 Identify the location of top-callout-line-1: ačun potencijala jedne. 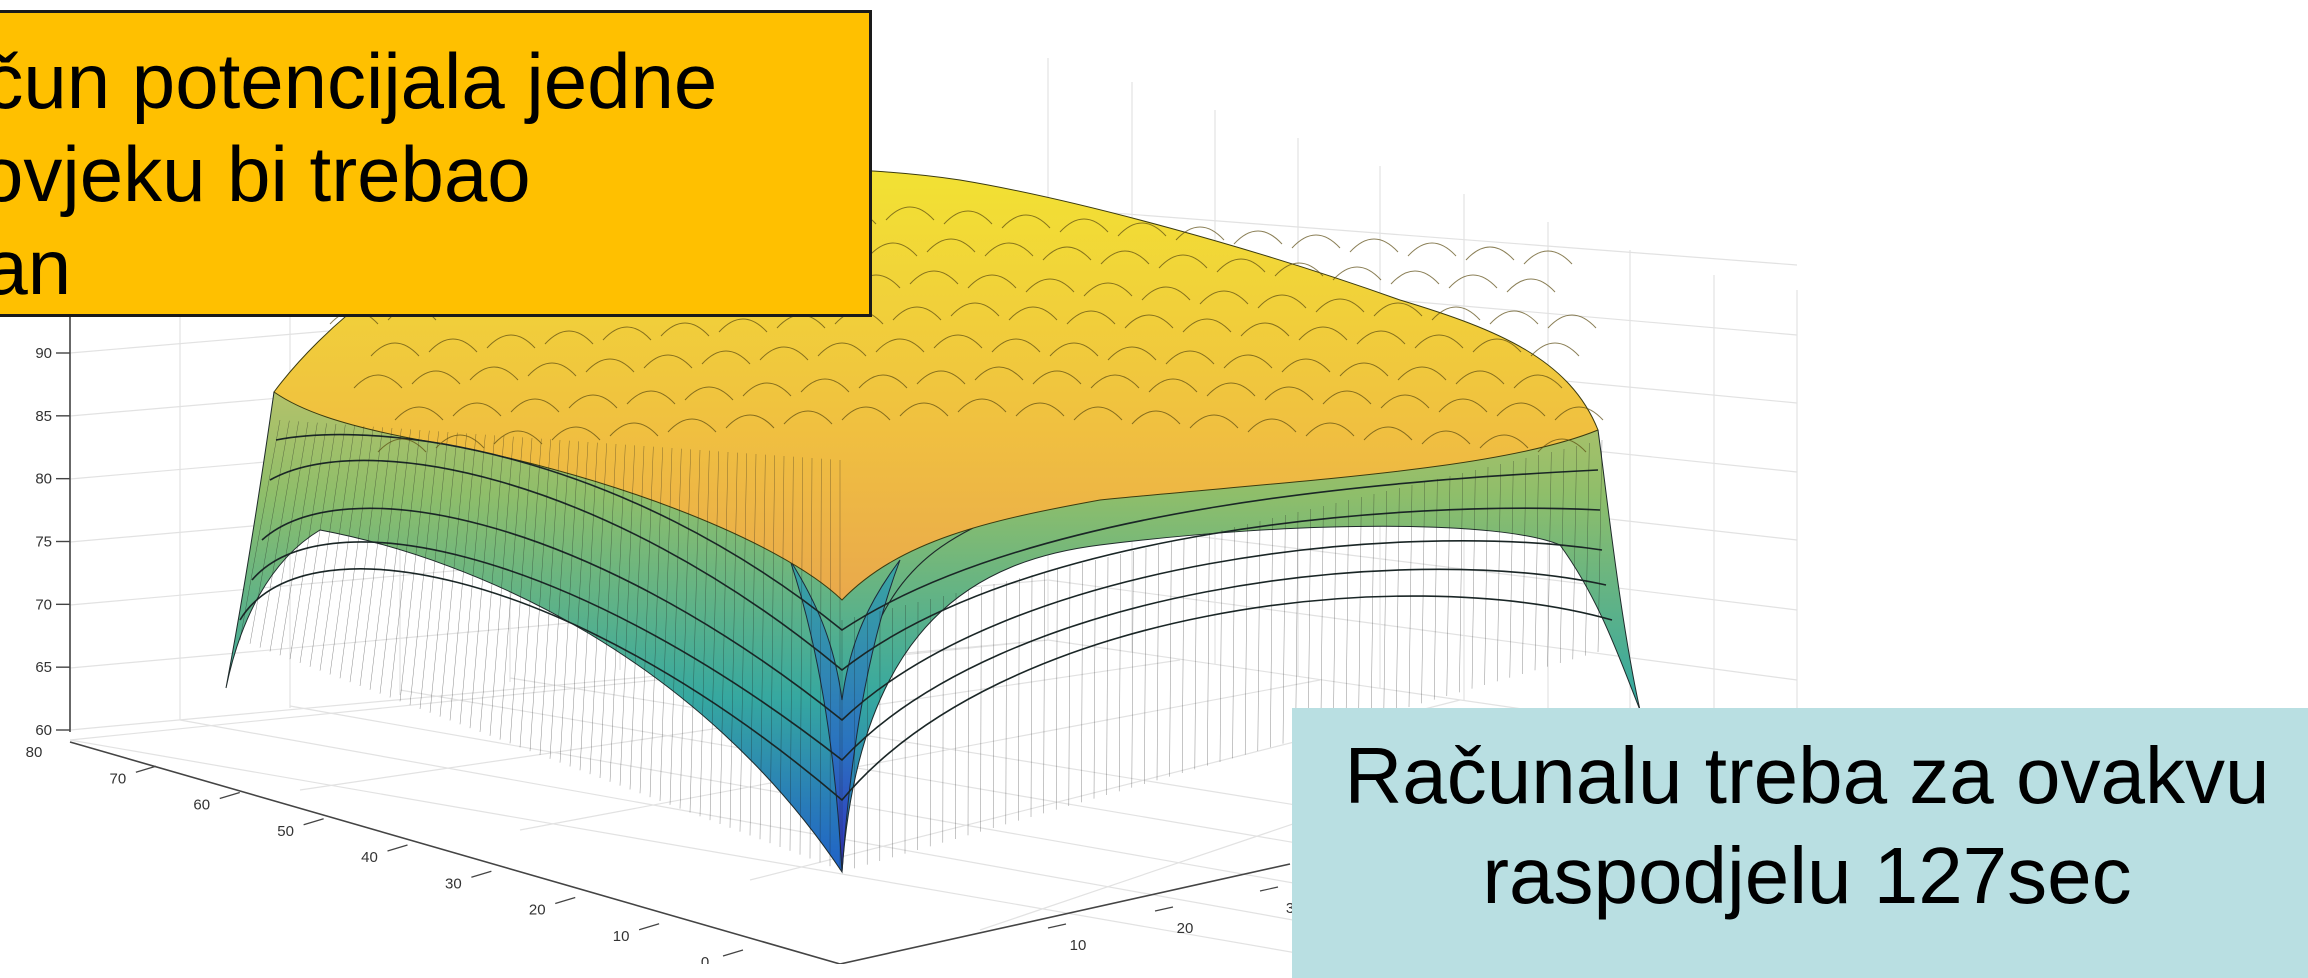
(434, 81).